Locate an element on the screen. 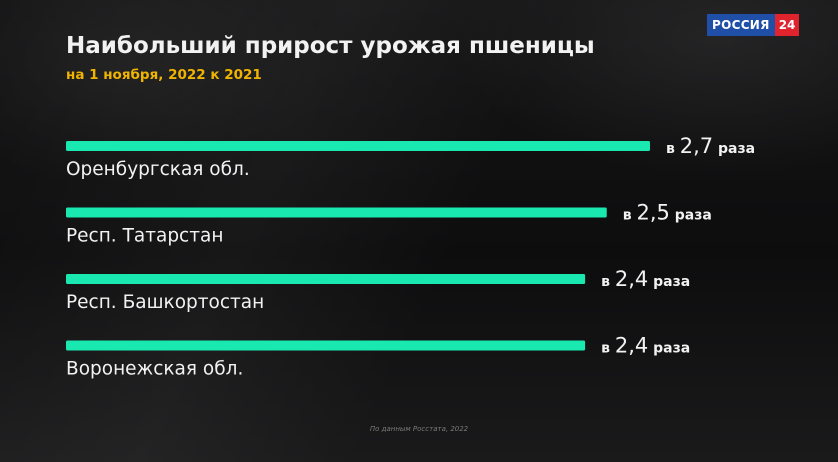 This screenshot has height=462, width=838. value-label: в 2,7 раза is located at coordinates (710, 146).